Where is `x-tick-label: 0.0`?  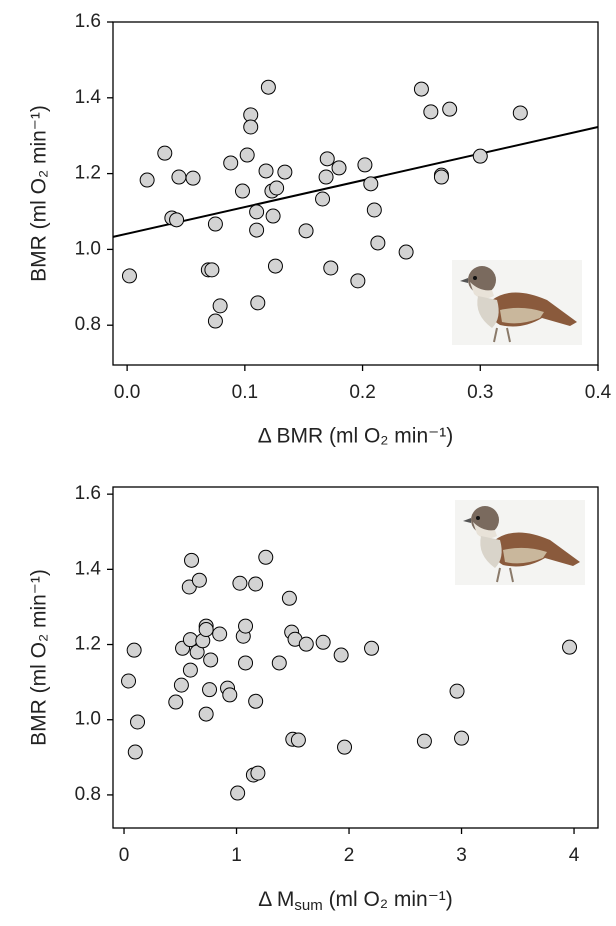
x-tick-label: 0.0 is located at coordinates (127, 392).